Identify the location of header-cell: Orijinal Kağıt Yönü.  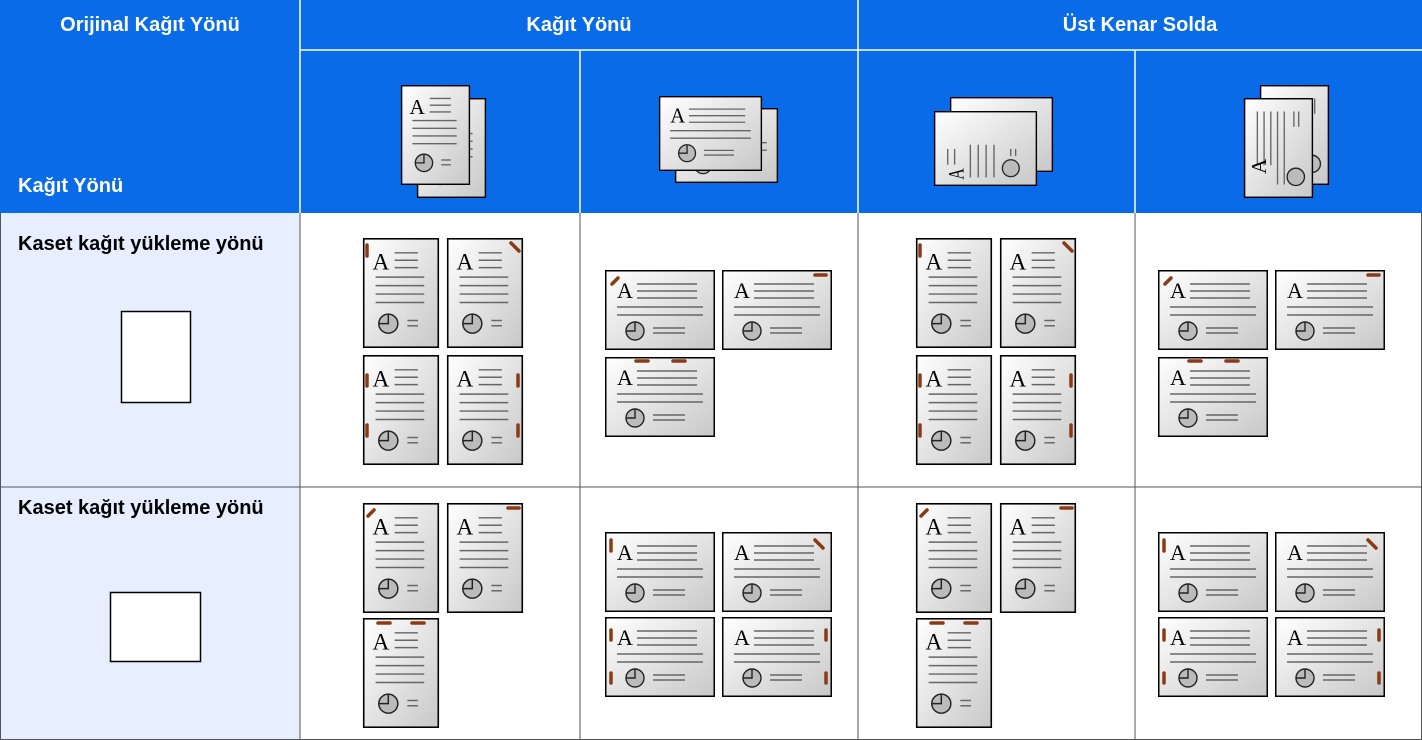
(150, 25).